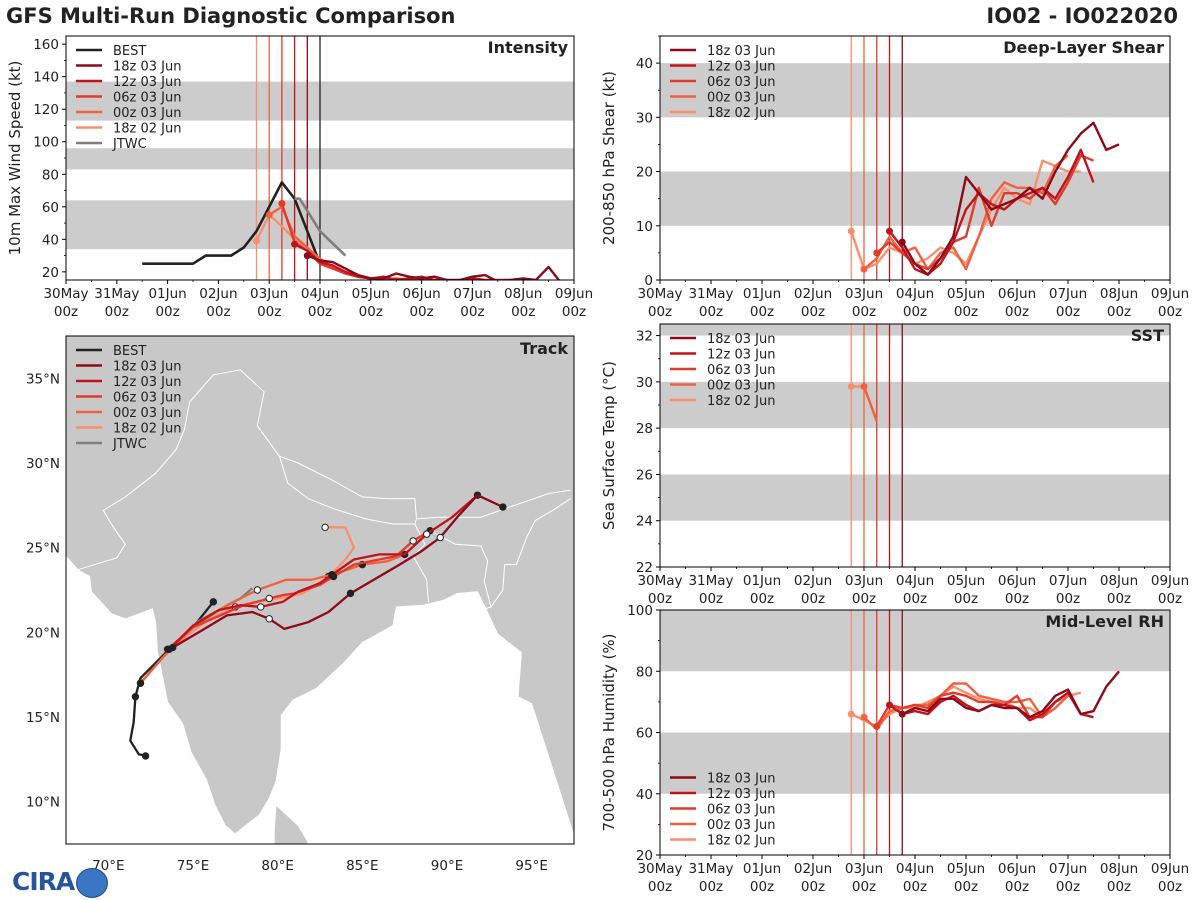 The image size is (1200, 900). I want to click on latitude-label: 10°N, so click(43, 803).